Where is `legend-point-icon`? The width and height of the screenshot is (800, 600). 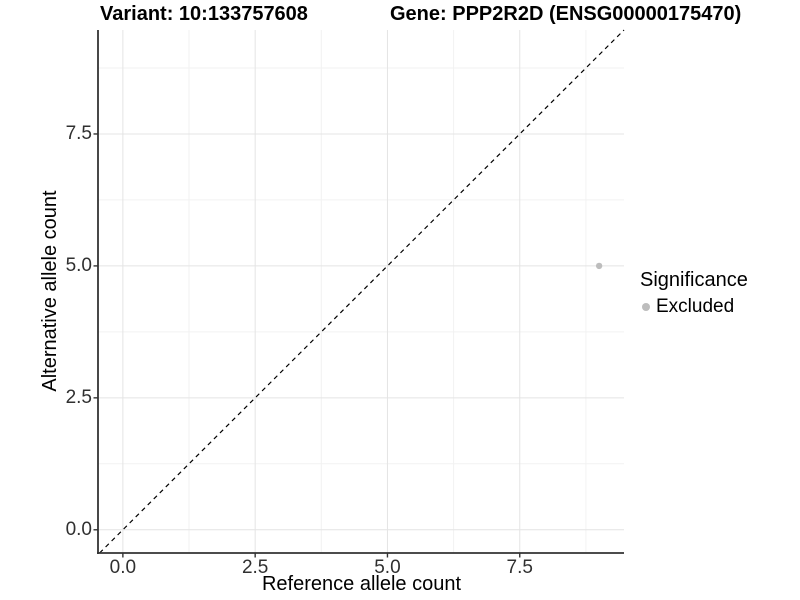 legend-point-icon is located at coordinates (646, 307).